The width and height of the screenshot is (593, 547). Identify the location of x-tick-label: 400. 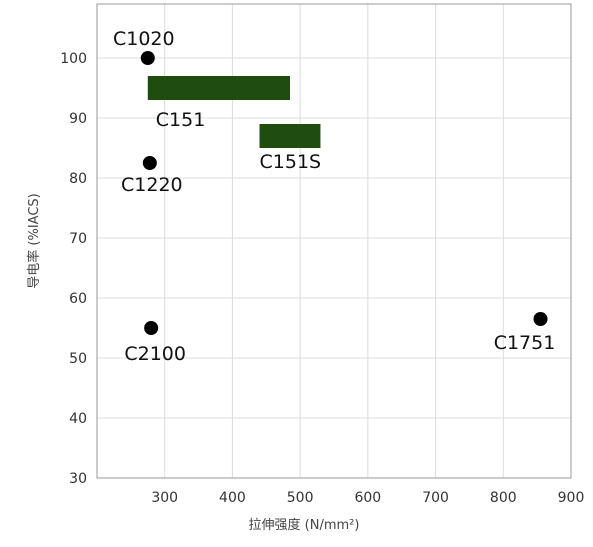
(232, 498).